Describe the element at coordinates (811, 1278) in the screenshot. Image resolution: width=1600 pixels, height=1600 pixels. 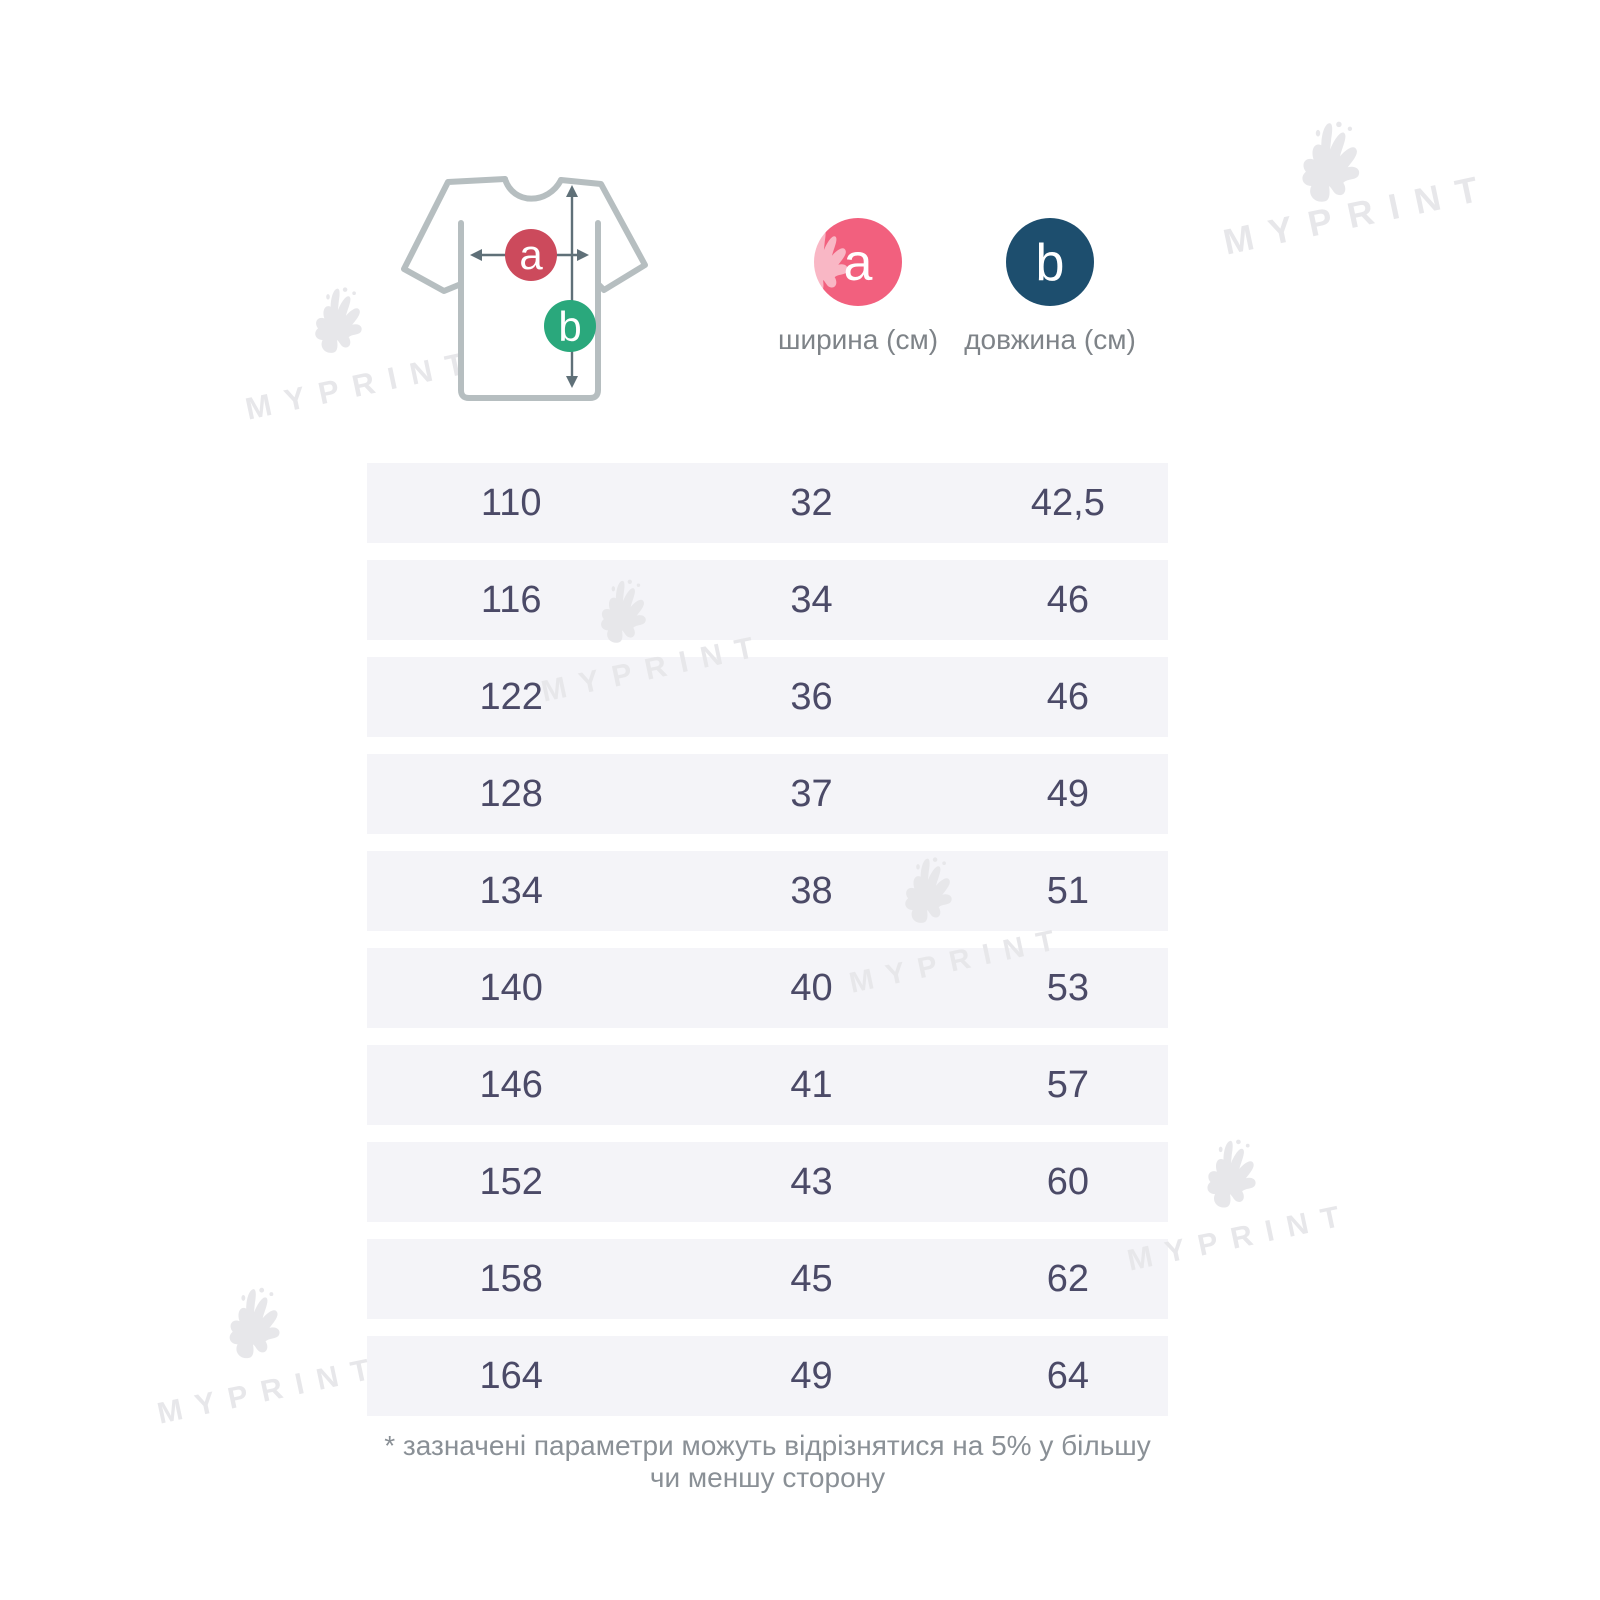
I see `table-cell: 45` at that location.